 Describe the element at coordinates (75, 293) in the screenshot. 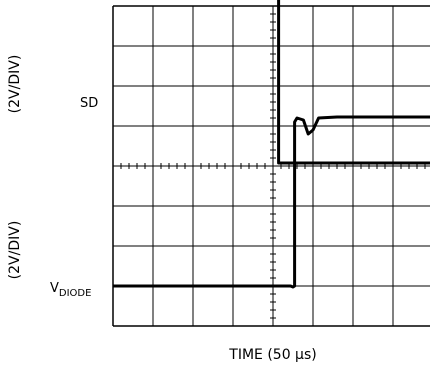

I see `series-label-vdiode-sub: DIODE` at that location.